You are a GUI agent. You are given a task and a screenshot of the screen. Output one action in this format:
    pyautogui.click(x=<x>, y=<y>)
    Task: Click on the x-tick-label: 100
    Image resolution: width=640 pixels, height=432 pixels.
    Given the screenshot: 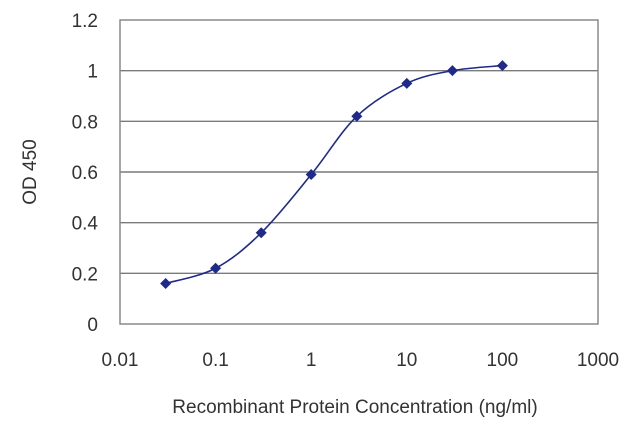 What is the action you would take?
    pyautogui.click(x=503, y=360)
    